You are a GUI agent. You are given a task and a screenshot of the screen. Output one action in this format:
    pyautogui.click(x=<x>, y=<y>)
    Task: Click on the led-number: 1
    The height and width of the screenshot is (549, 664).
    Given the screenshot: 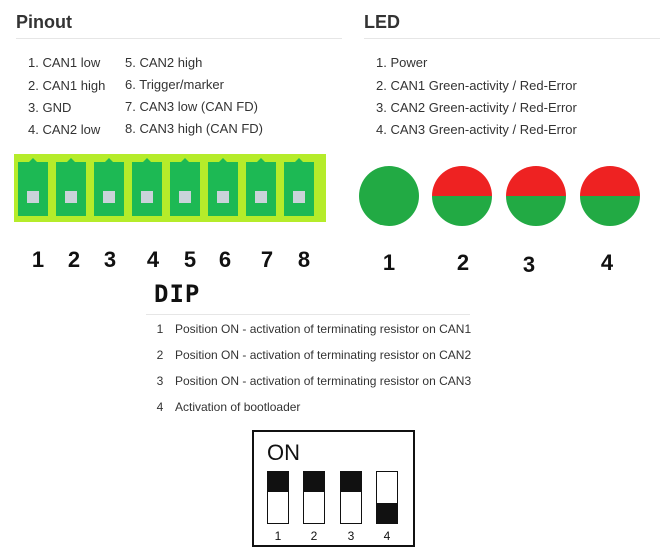 What is the action you would take?
    pyautogui.click(x=389, y=262)
    